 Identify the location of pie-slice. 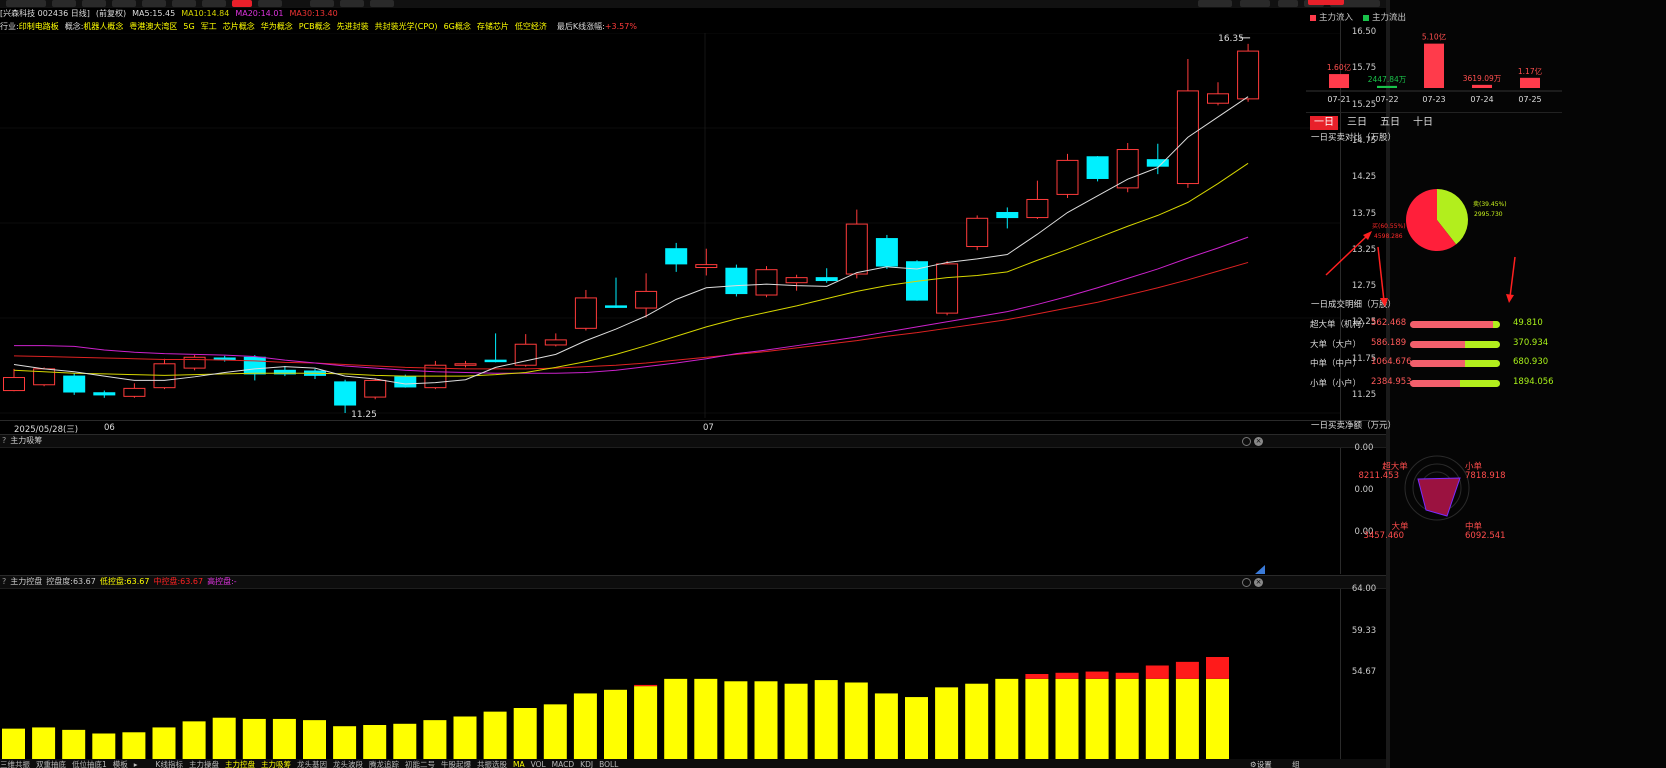
(1431, 220).